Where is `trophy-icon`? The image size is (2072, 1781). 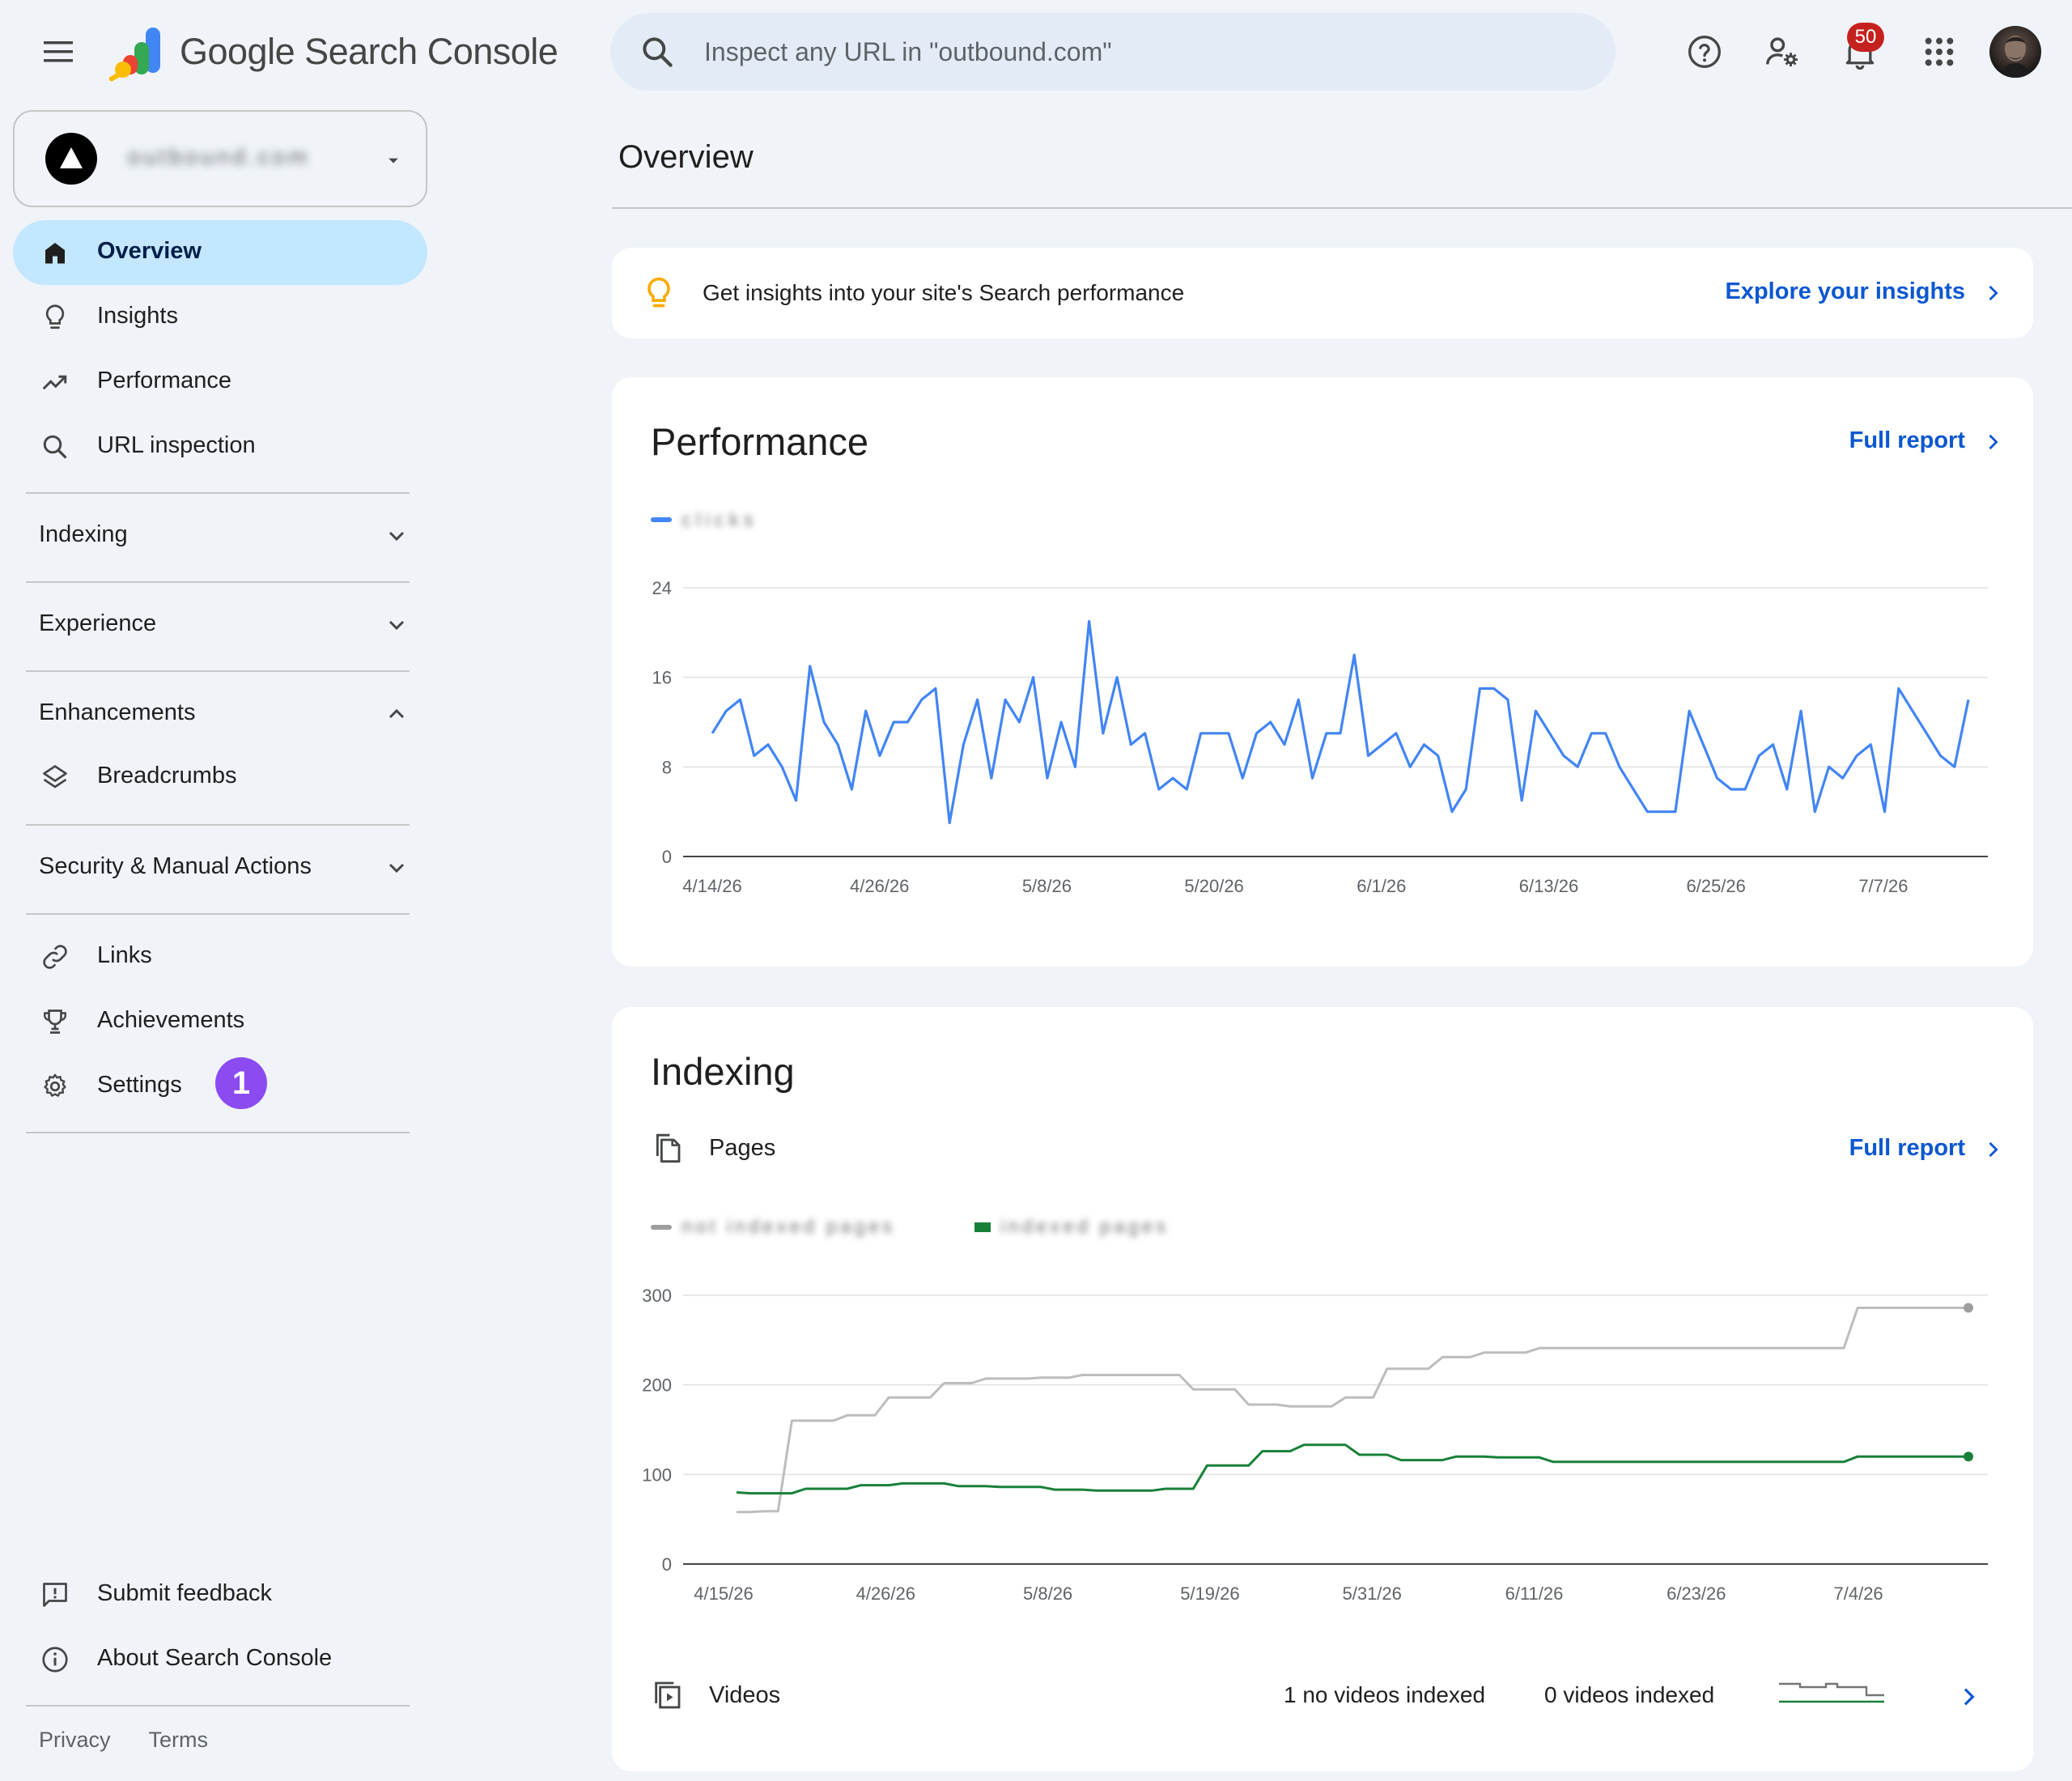
trophy-icon is located at coordinates (55, 1022).